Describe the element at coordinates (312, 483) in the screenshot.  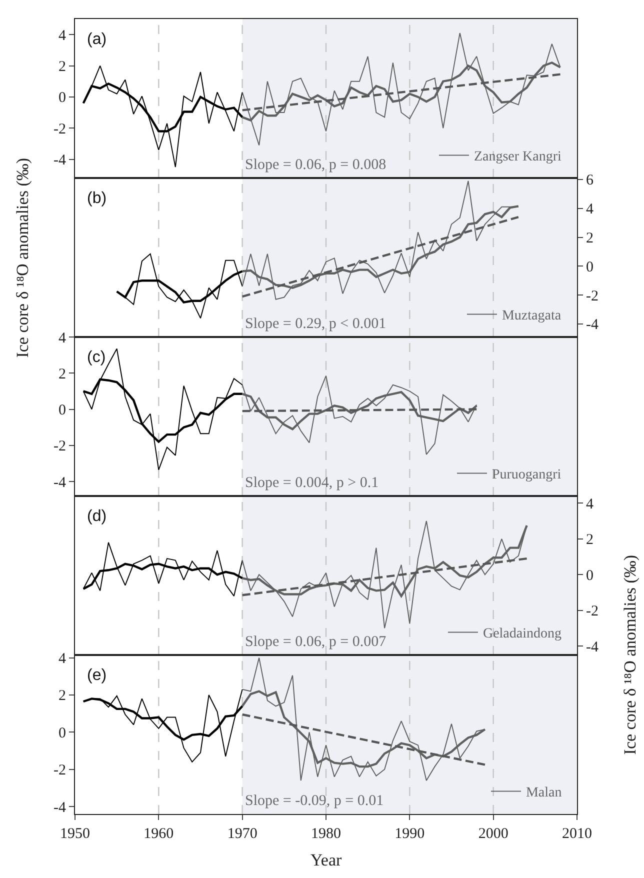
I see `annotation: Slope = 0.004, p > 0.1` at that location.